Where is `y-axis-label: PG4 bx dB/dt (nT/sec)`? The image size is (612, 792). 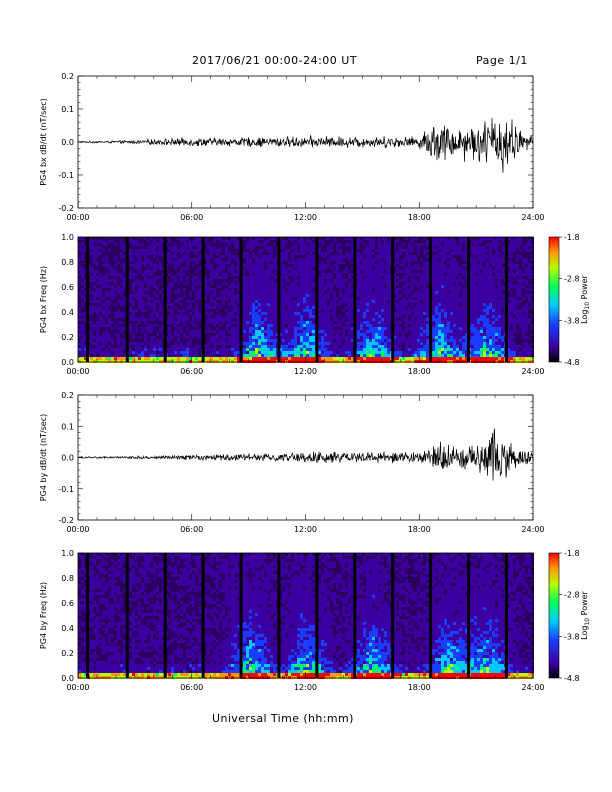
y-axis-label: PG4 bx dB/dt (nT/sec) is located at coordinates (43, 141).